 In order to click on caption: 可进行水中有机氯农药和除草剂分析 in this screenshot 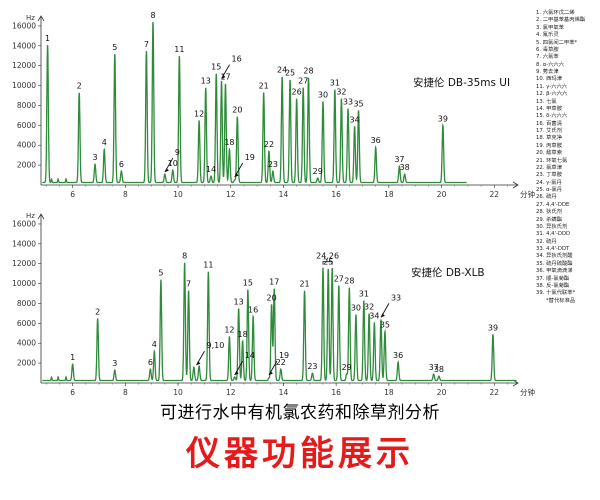, I will do `click(300, 413)`.